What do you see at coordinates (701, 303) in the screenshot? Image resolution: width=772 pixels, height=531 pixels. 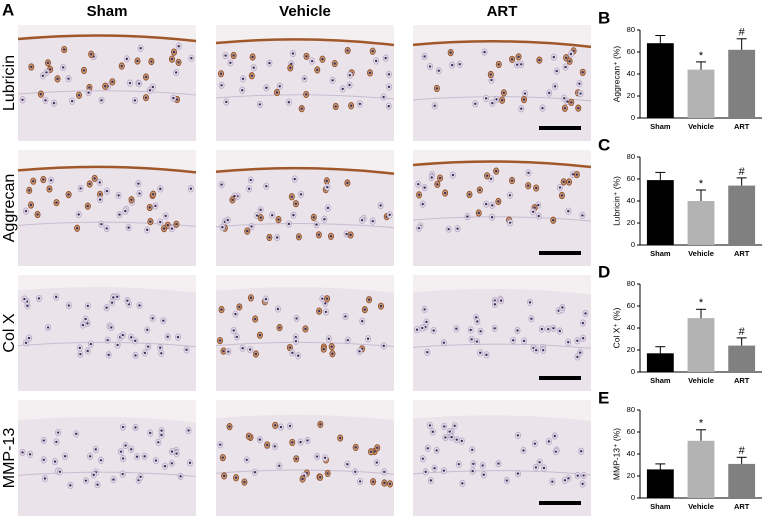 I see `significance-mark: *` at bounding box center [701, 303].